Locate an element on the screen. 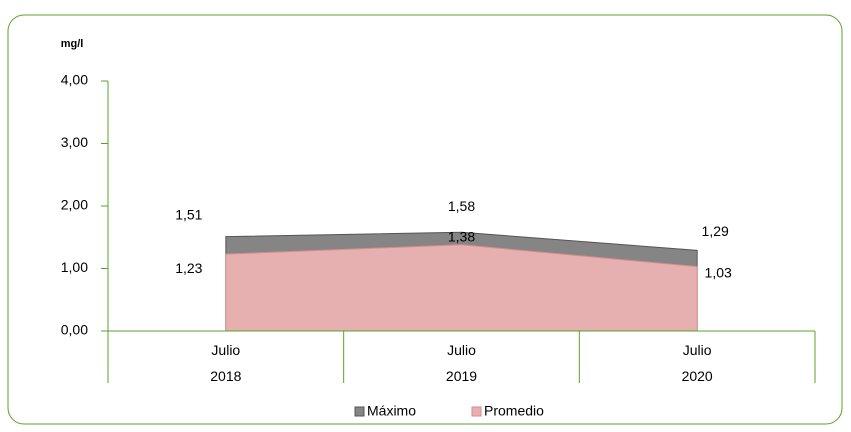 Image resolution: width=851 pixels, height=432 pixels. y-tick-label: 3,00 is located at coordinates (74, 142).